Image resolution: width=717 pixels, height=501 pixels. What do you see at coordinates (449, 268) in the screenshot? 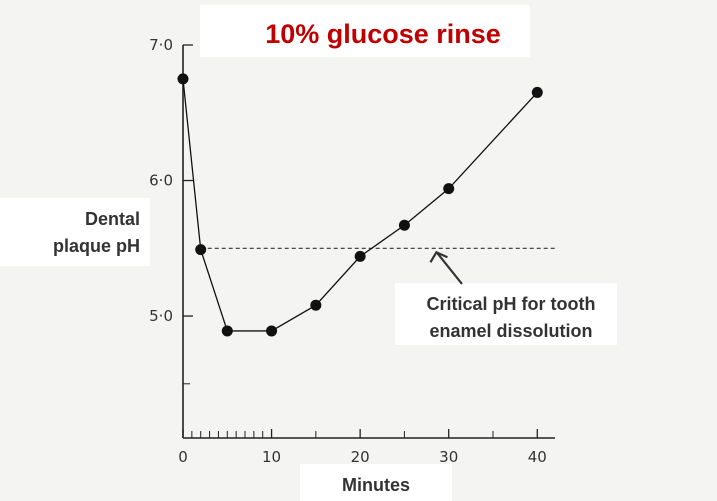
I see `arrow-shaft` at bounding box center [449, 268].